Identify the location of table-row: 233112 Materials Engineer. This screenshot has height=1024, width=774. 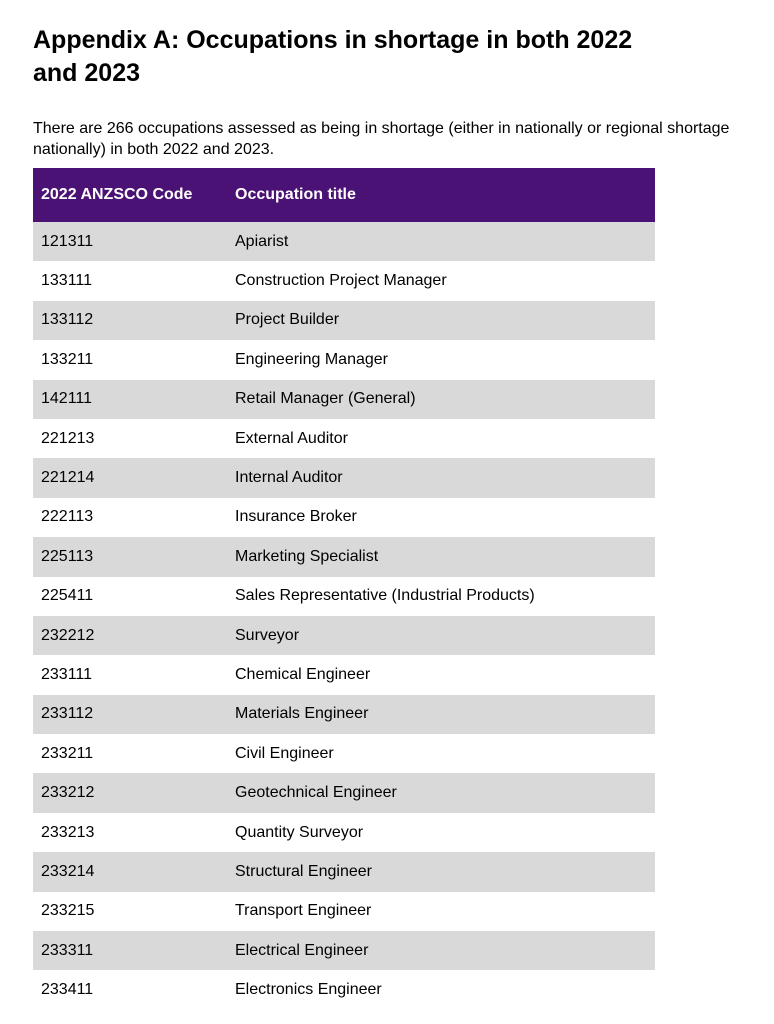
(344, 714).